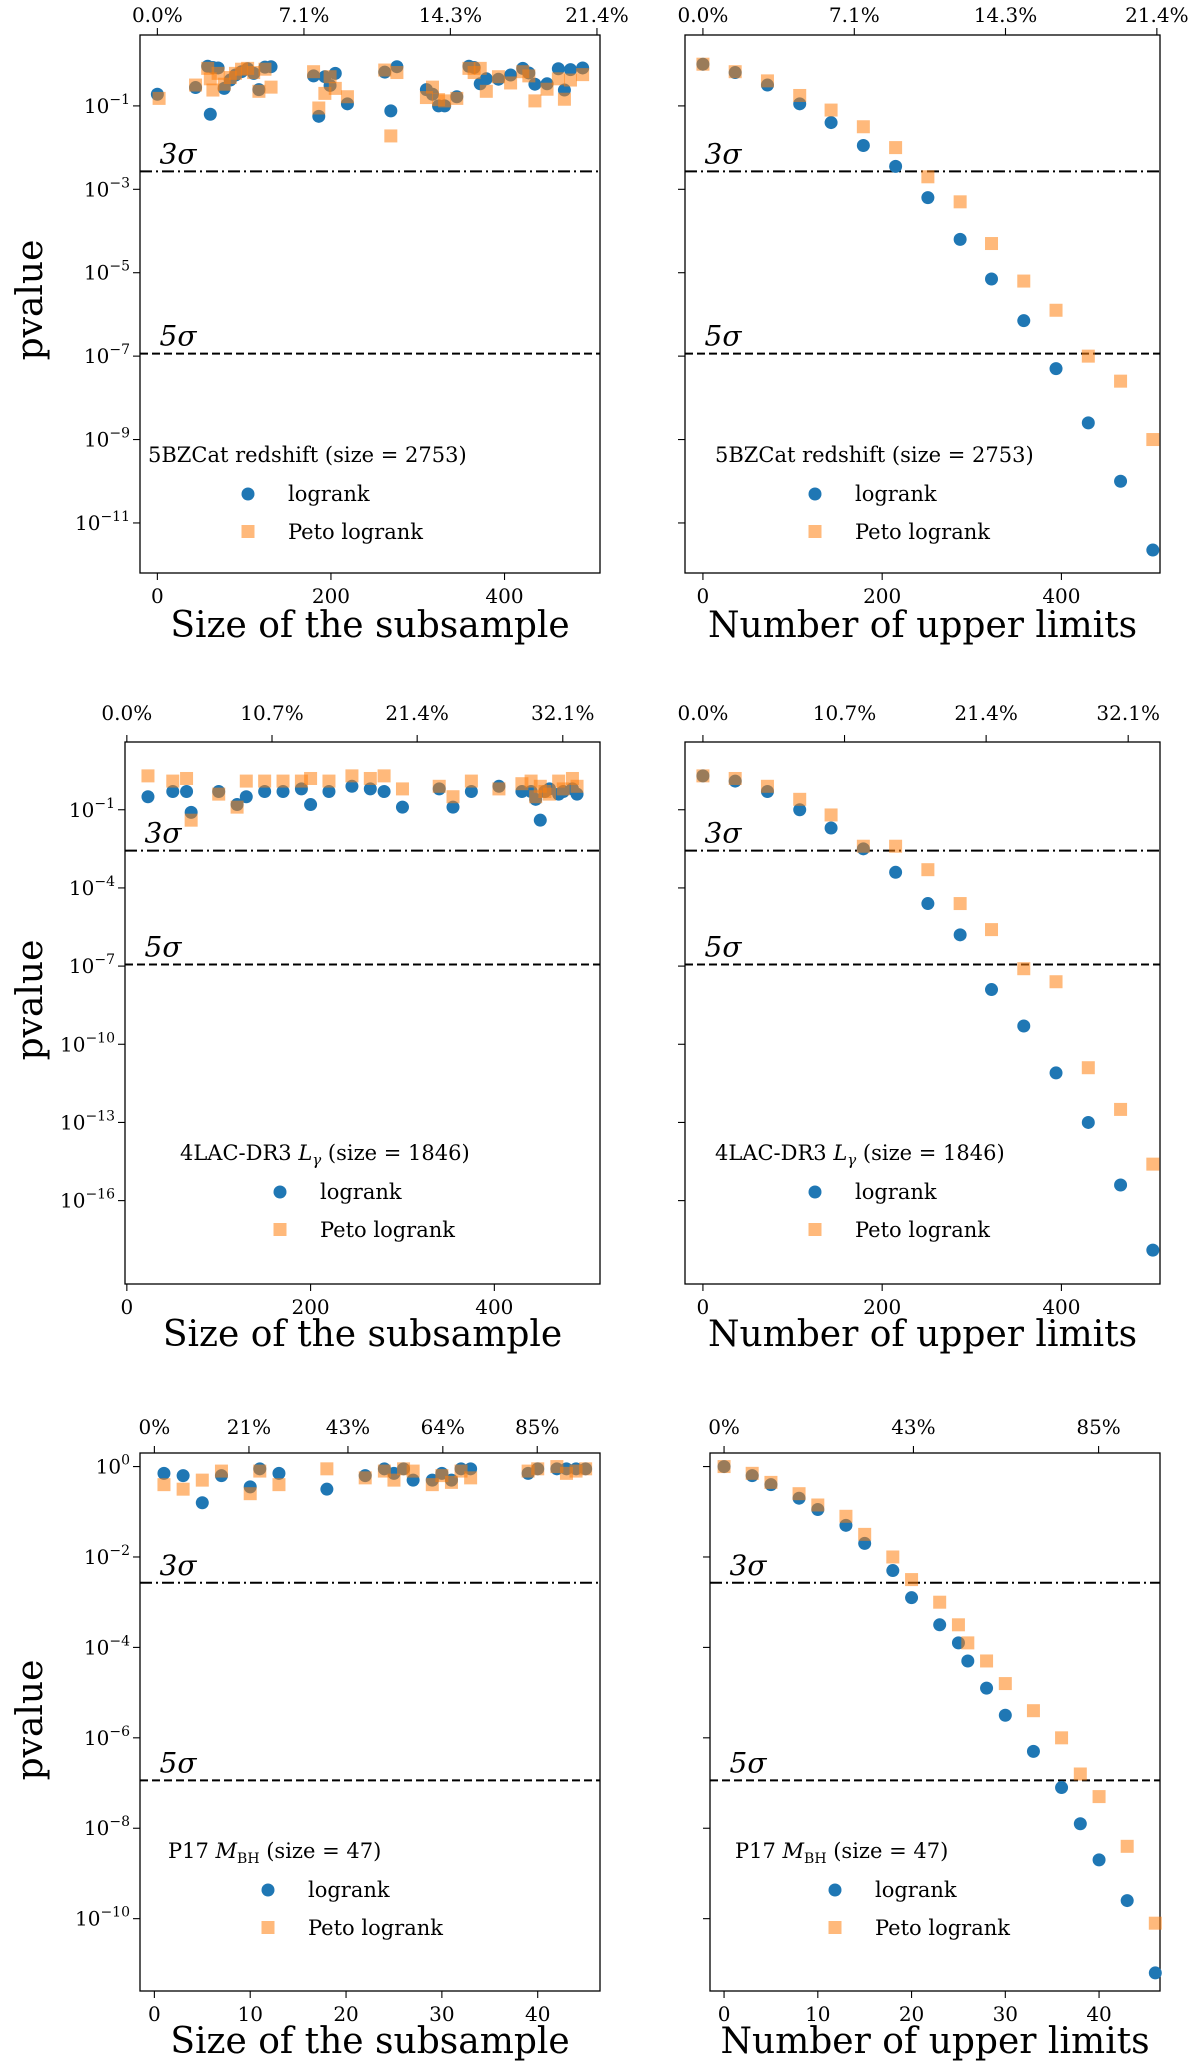 This screenshot has width=1200, height=2063. I want to click on x-tick-label: 30, so click(1005, 2014).